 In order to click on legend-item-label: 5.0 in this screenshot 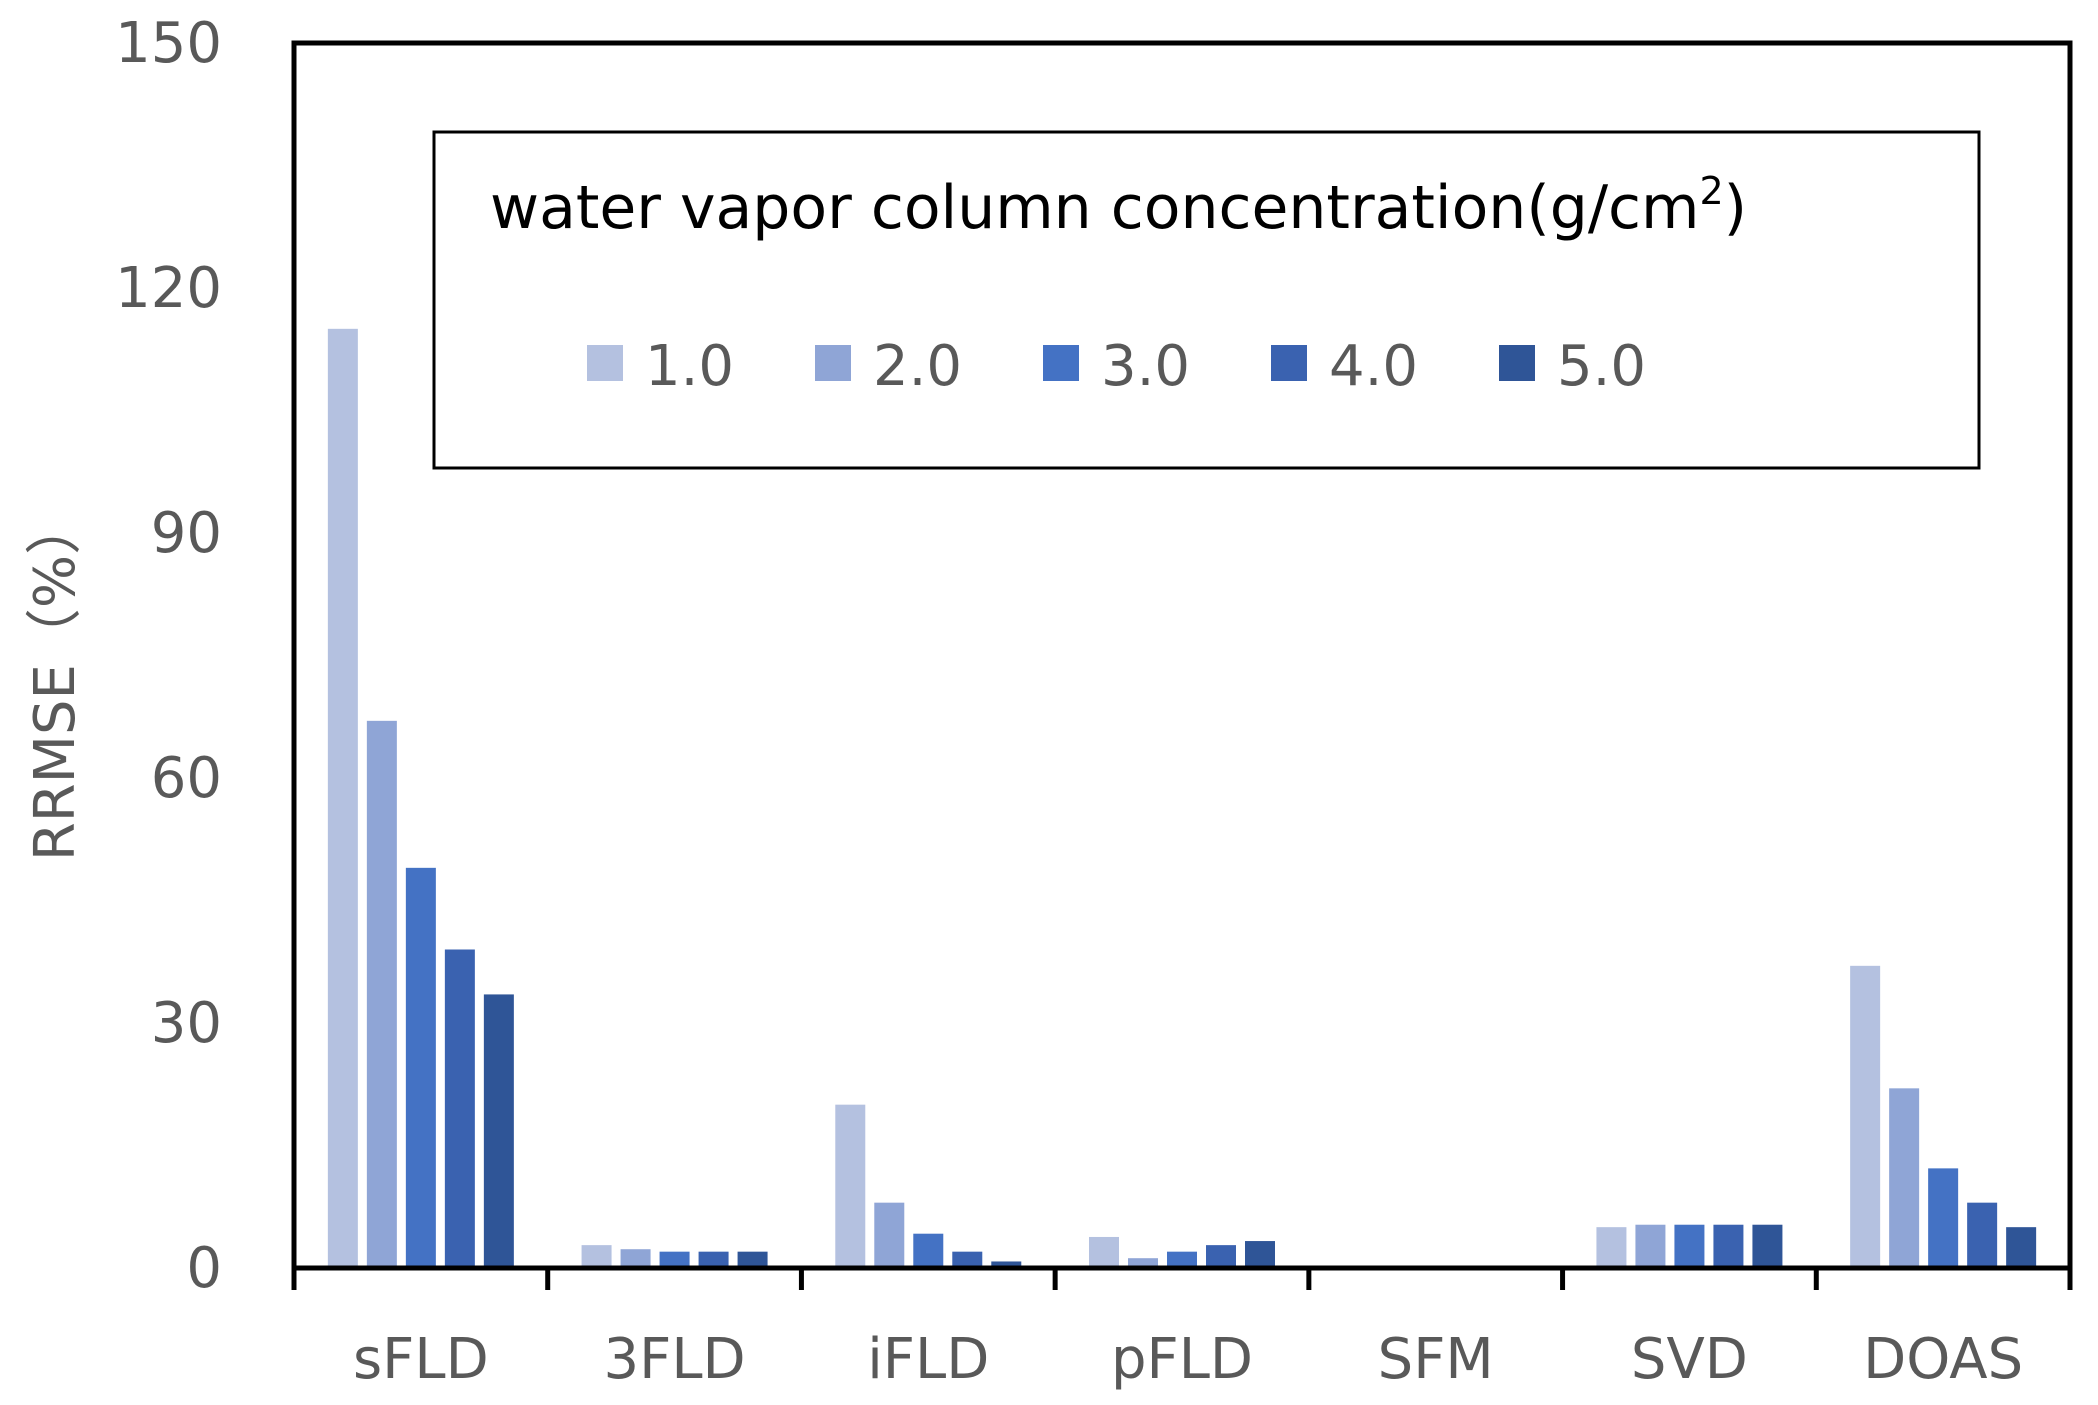, I will do `click(1601, 366)`.